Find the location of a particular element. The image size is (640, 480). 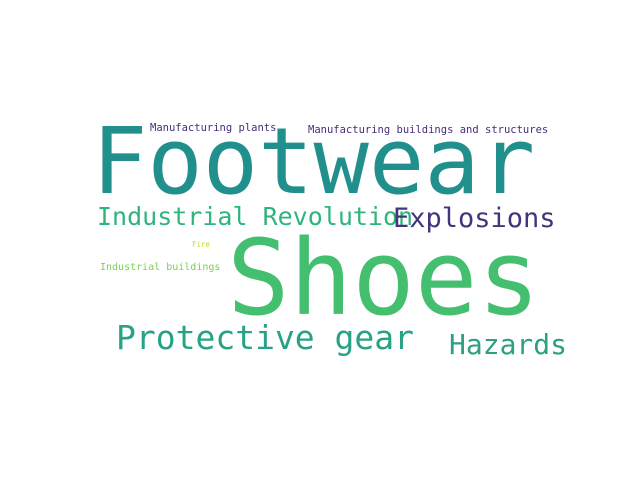

word-explosions: Explosions is located at coordinates (474, 218).